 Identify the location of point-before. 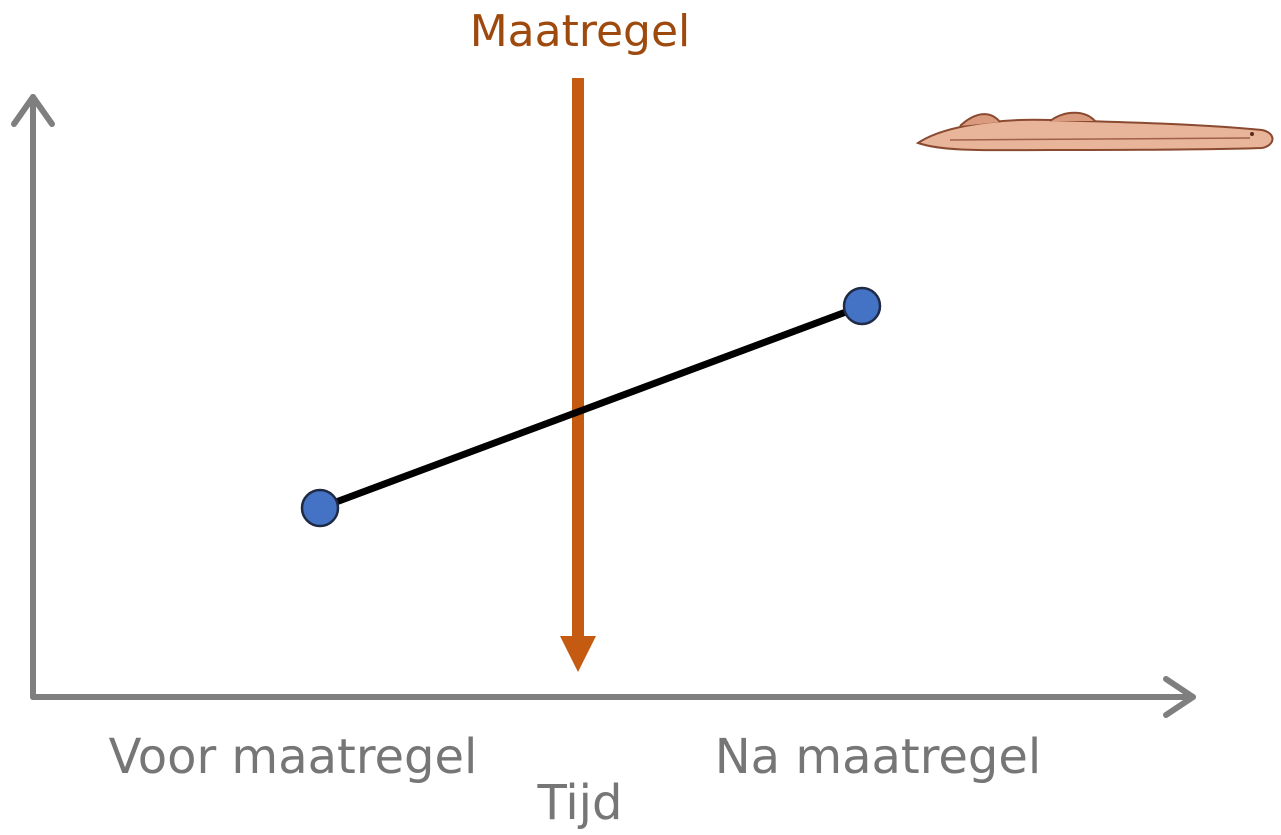
(320, 508).